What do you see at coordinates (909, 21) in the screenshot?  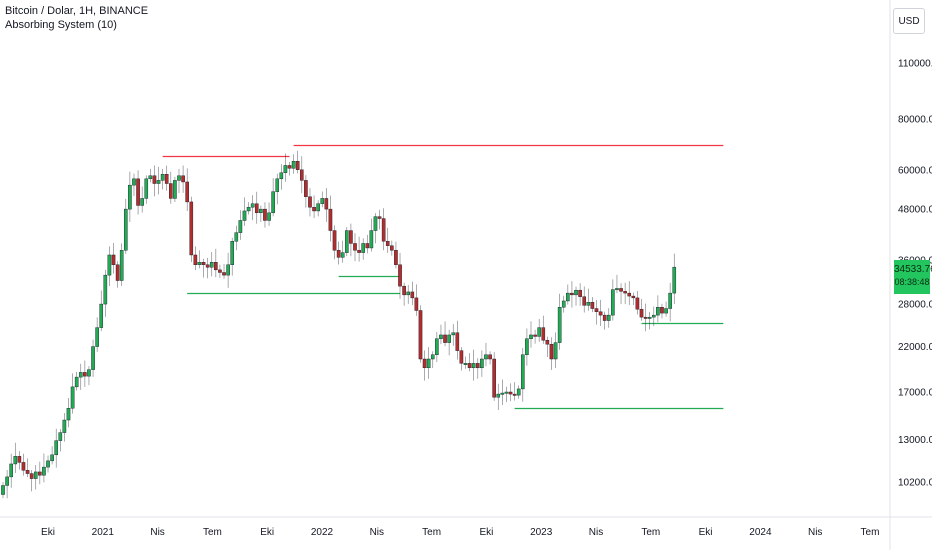 I see `currency-button: USD` at bounding box center [909, 21].